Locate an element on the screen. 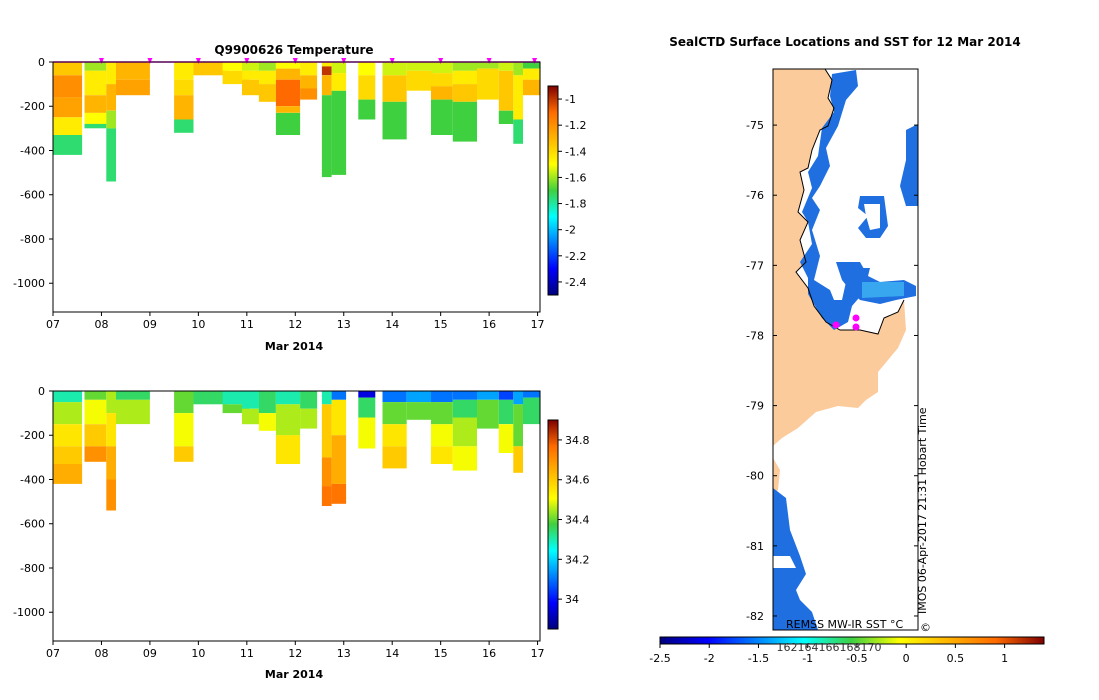 The height and width of the screenshot is (700, 1099). y-tick-label: -600 is located at coordinates (32, 524).